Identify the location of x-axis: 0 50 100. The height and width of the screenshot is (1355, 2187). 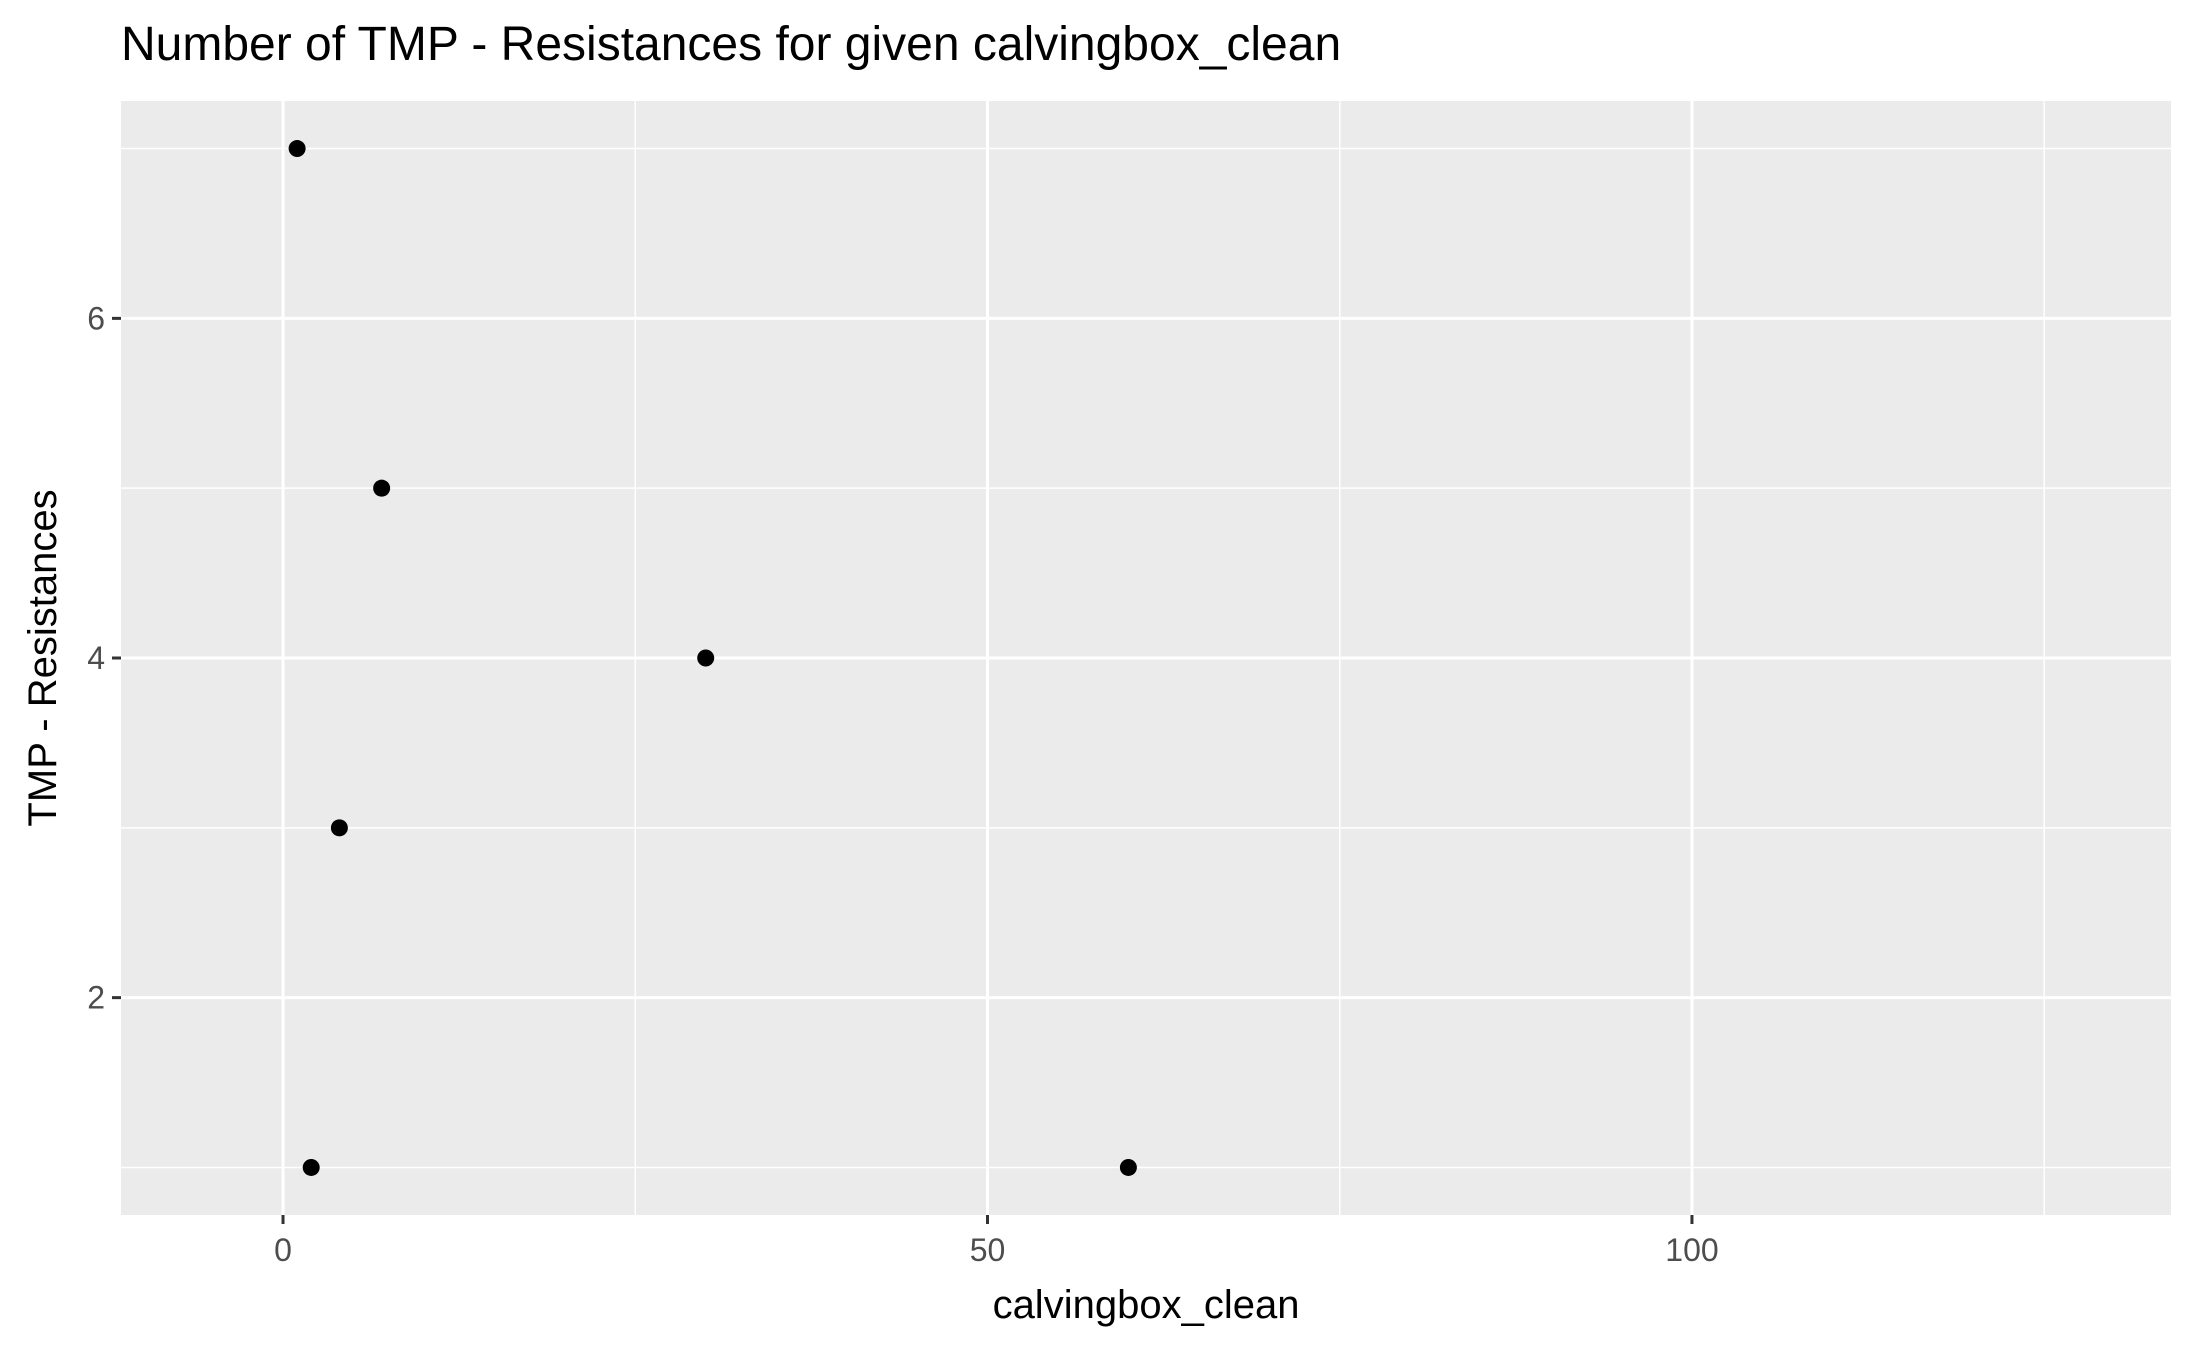
(996, 1241).